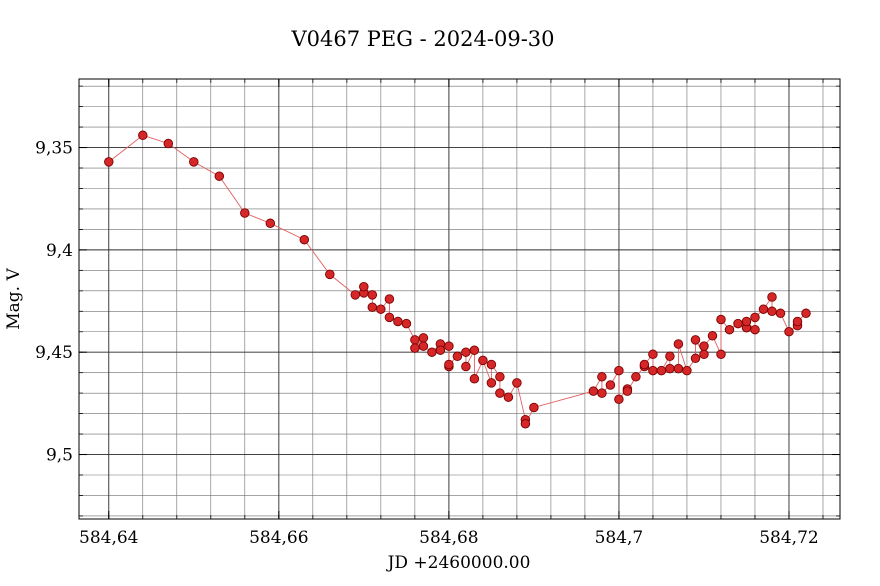 This screenshot has width=880, height=586. I want to click on x-tick-label: 584,72, so click(788, 538).